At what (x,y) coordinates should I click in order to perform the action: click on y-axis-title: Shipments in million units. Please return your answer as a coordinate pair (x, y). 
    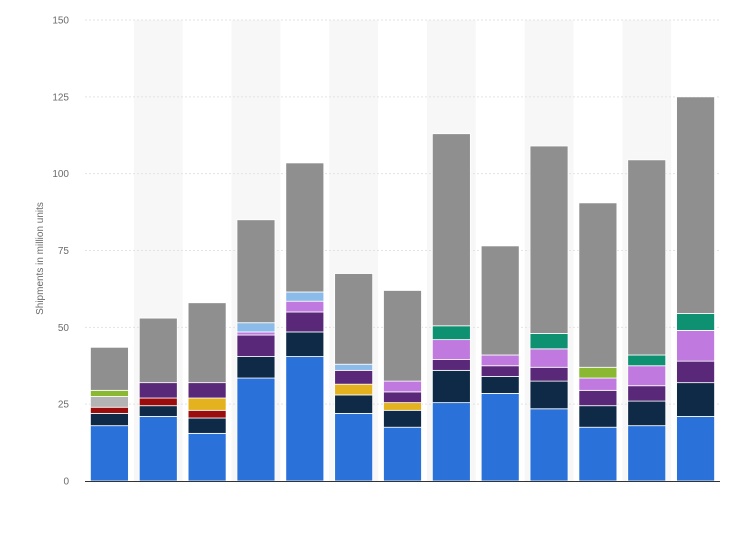
    Looking at the image, I should click on (40, 258).